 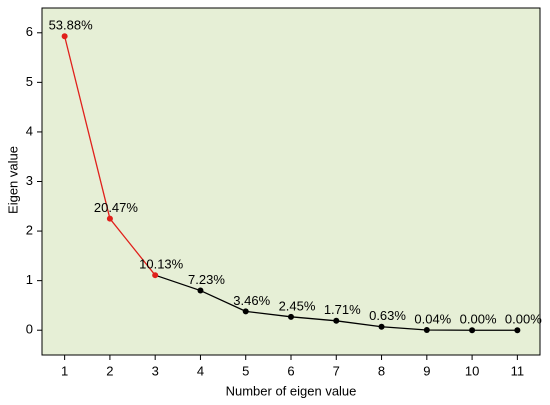 What do you see at coordinates (297, 305) in the screenshot?
I see `annotation: 2.45%` at bounding box center [297, 305].